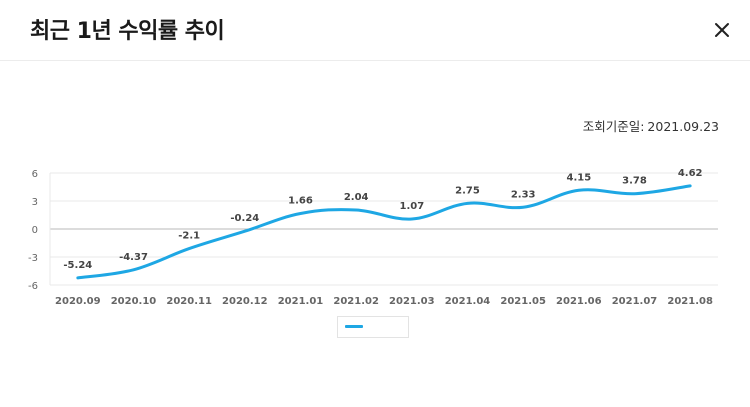 The image size is (750, 407). I want to click on data-label: -2.1, so click(189, 236).